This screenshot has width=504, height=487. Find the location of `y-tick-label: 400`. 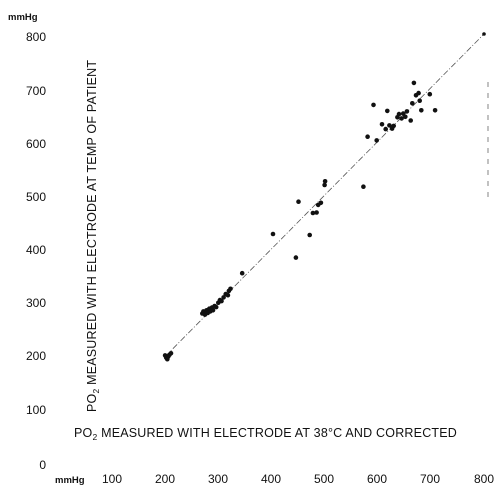

y-tick-label: 400 is located at coordinates (36, 250).